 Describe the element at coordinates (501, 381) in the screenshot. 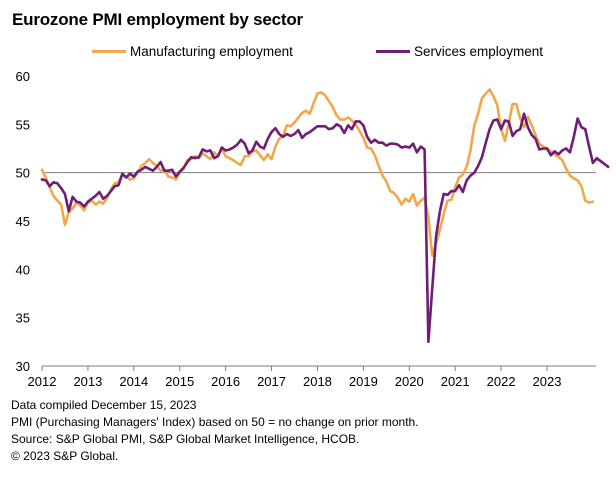

I see `x-tick-label: 2022` at that location.